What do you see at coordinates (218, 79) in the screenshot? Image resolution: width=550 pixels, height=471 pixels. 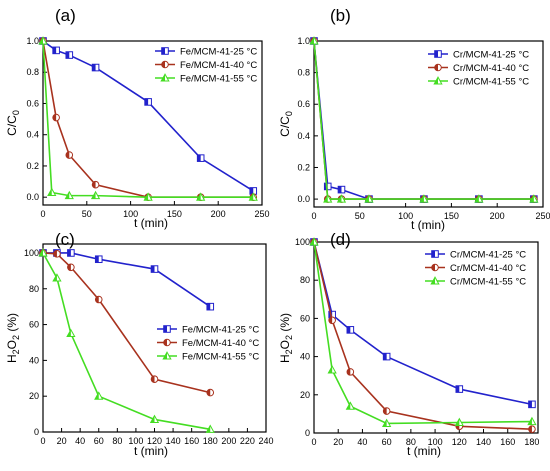 I see `legend-label: Fe/MCM-41-55 °C` at bounding box center [218, 79].